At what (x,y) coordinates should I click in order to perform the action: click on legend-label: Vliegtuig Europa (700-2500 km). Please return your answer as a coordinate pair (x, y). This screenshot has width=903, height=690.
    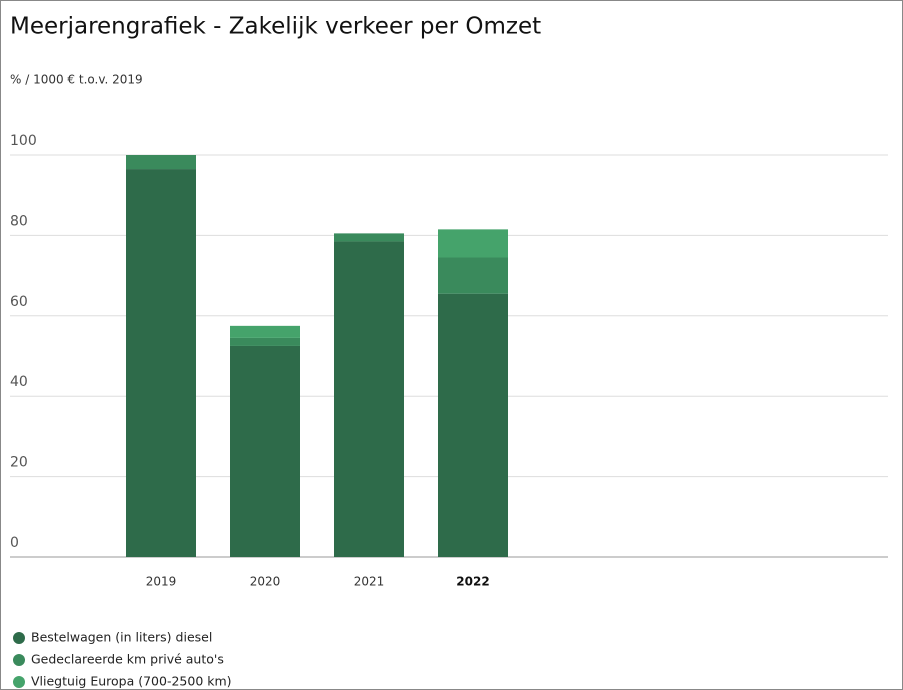
    Looking at the image, I should click on (131, 681).